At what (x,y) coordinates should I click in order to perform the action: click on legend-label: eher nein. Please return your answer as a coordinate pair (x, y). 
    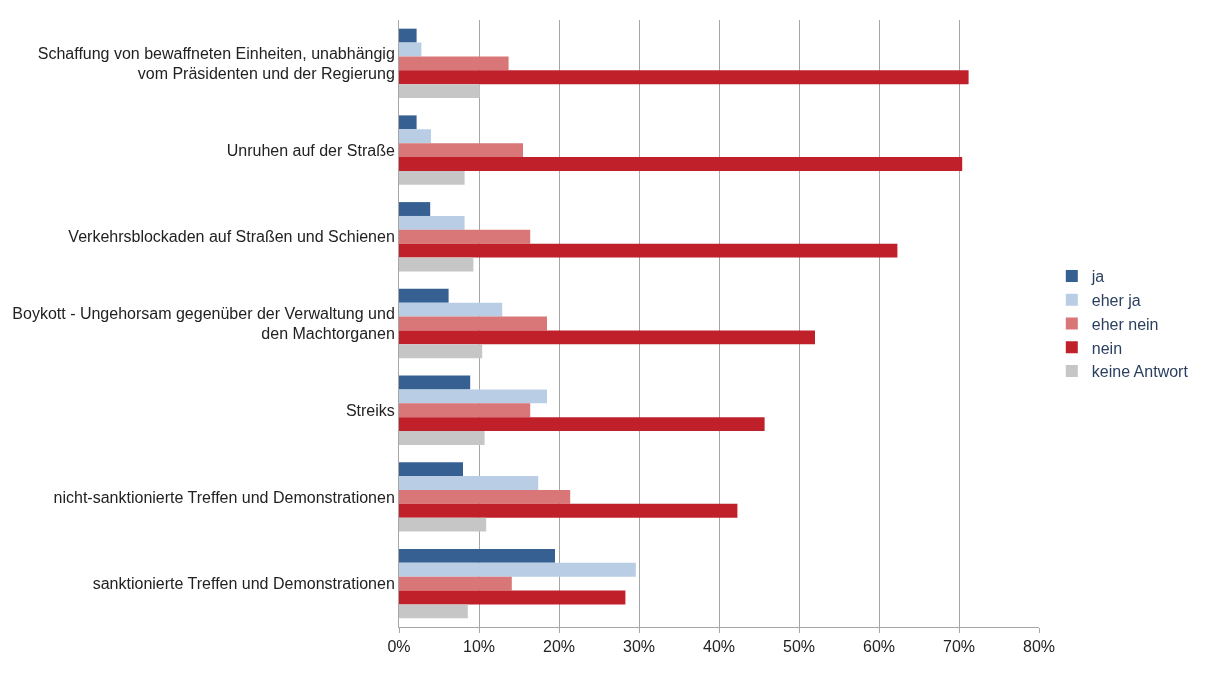
    Looking at the image, I should click on (1125, 324).